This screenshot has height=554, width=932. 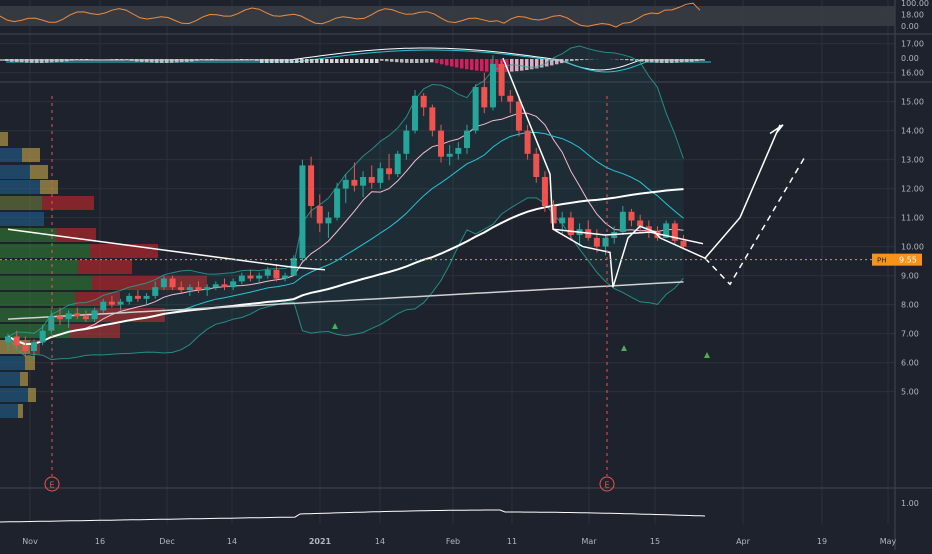 I want to click on price-tick-label: 11.00, so click(x=912, y=218).